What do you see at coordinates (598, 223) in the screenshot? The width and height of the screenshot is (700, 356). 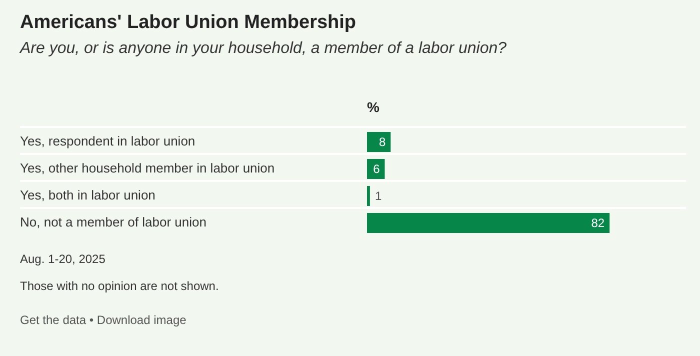 I see `data-label: 82` at bounding box center [598, 223].